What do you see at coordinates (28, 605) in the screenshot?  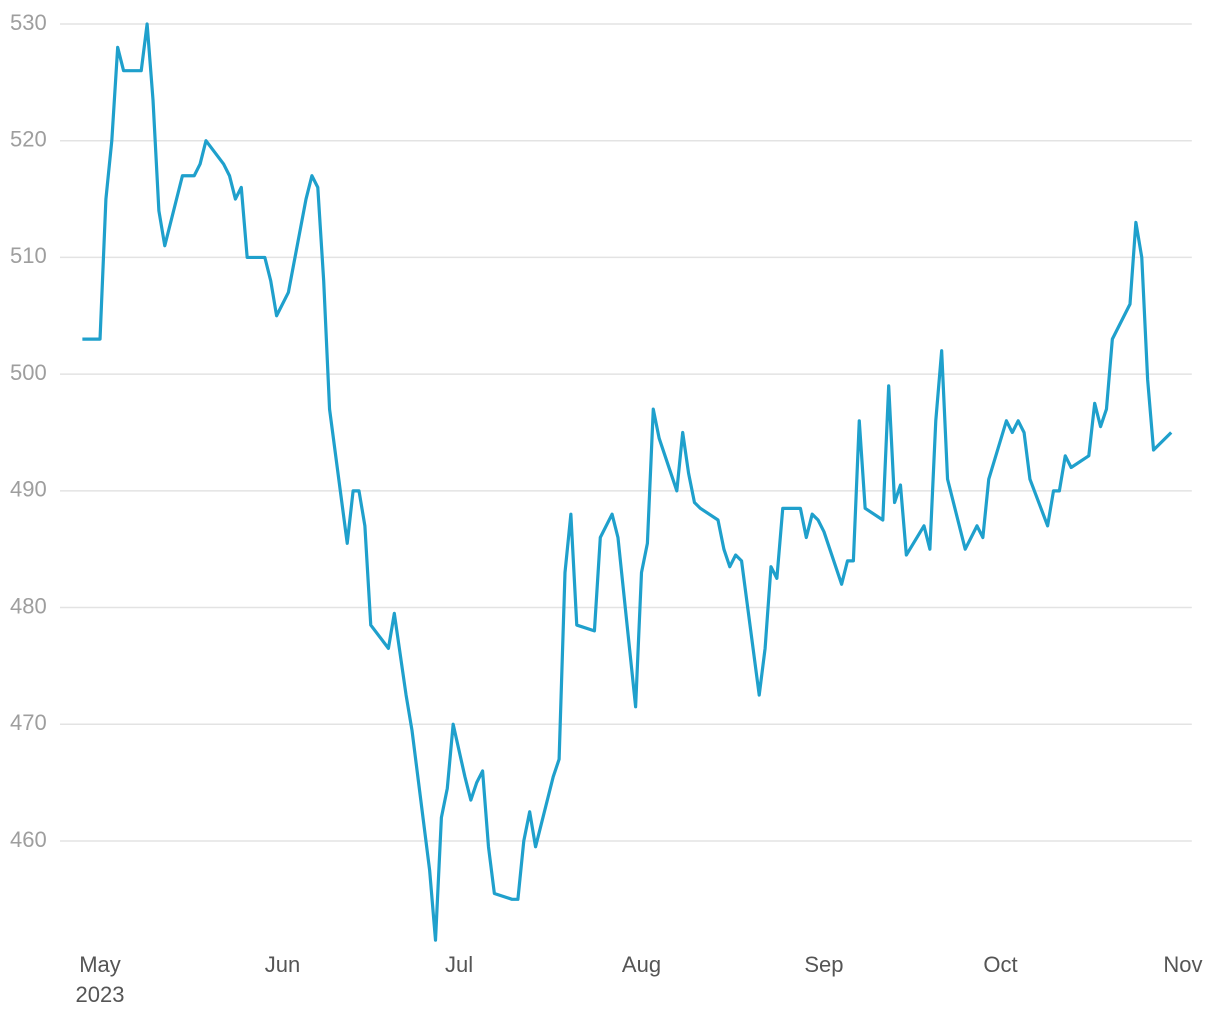 I see `y-tick-label: 480` at bounding box center [28, 605].